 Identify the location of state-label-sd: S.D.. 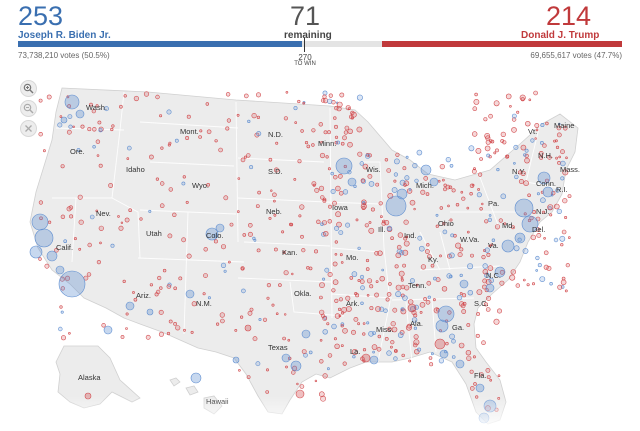
(275, 171).